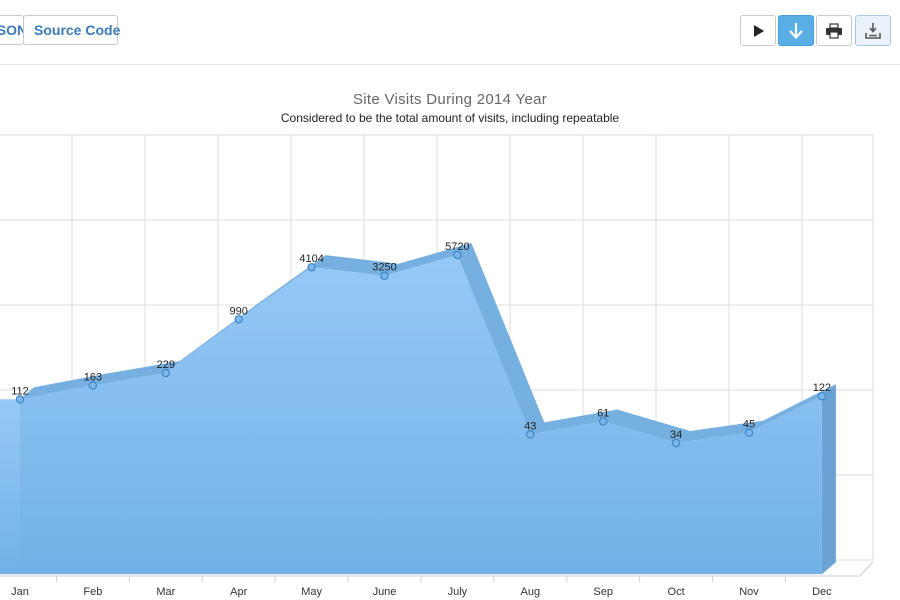 Image resolution: width=900 pixels, height=600 pixels. What do you see at coordinates (822, 592) in the screenshot?
I see `x-tick-label: Dec` at bounding box center [822, 592].